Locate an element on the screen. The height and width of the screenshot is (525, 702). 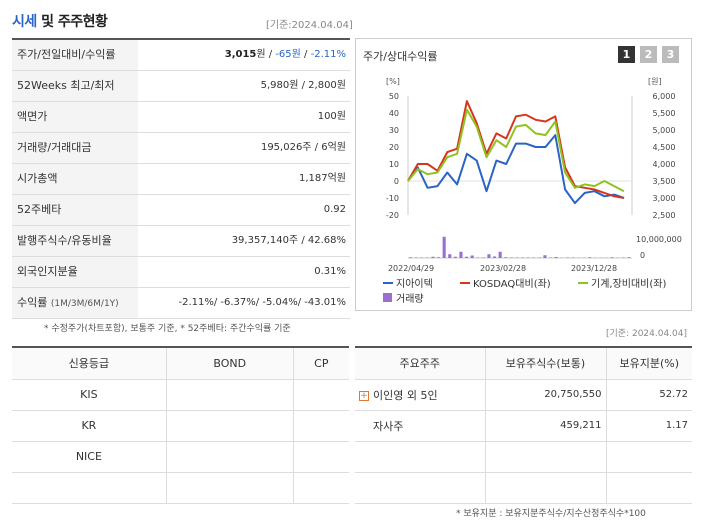
row-value: 39,357,140주 / 42.68% is located at coordinates (288, 240).